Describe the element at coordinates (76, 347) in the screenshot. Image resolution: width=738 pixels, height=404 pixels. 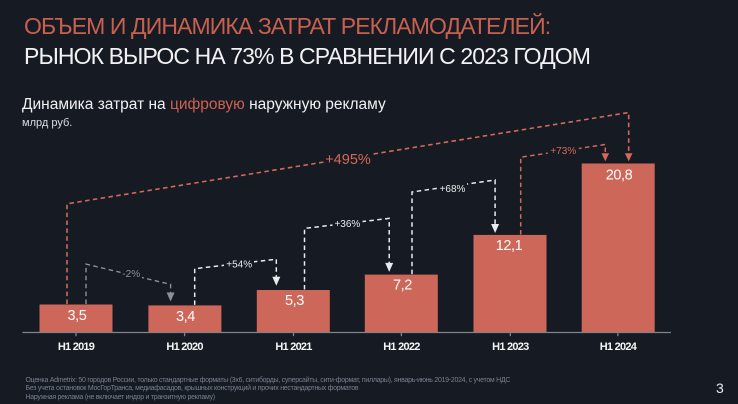
I see `svg-text: H1 2019` at that location.